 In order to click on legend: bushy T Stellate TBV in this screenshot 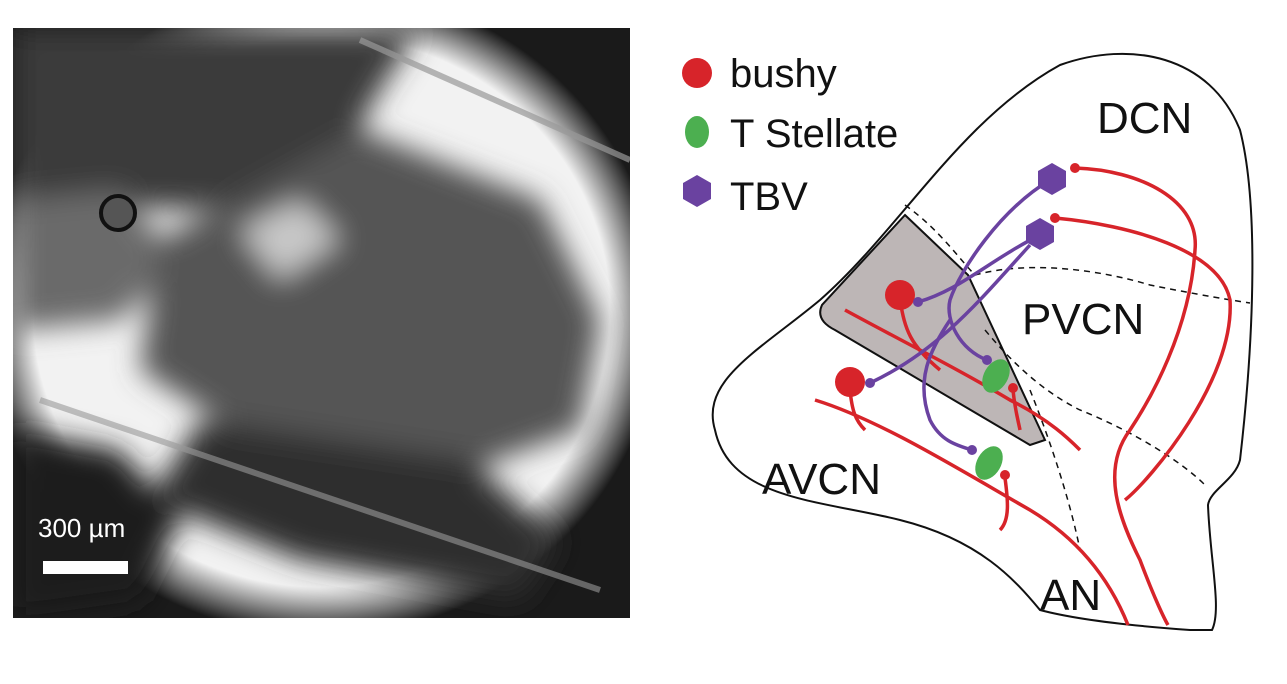, I will do `click(790, 135)`.